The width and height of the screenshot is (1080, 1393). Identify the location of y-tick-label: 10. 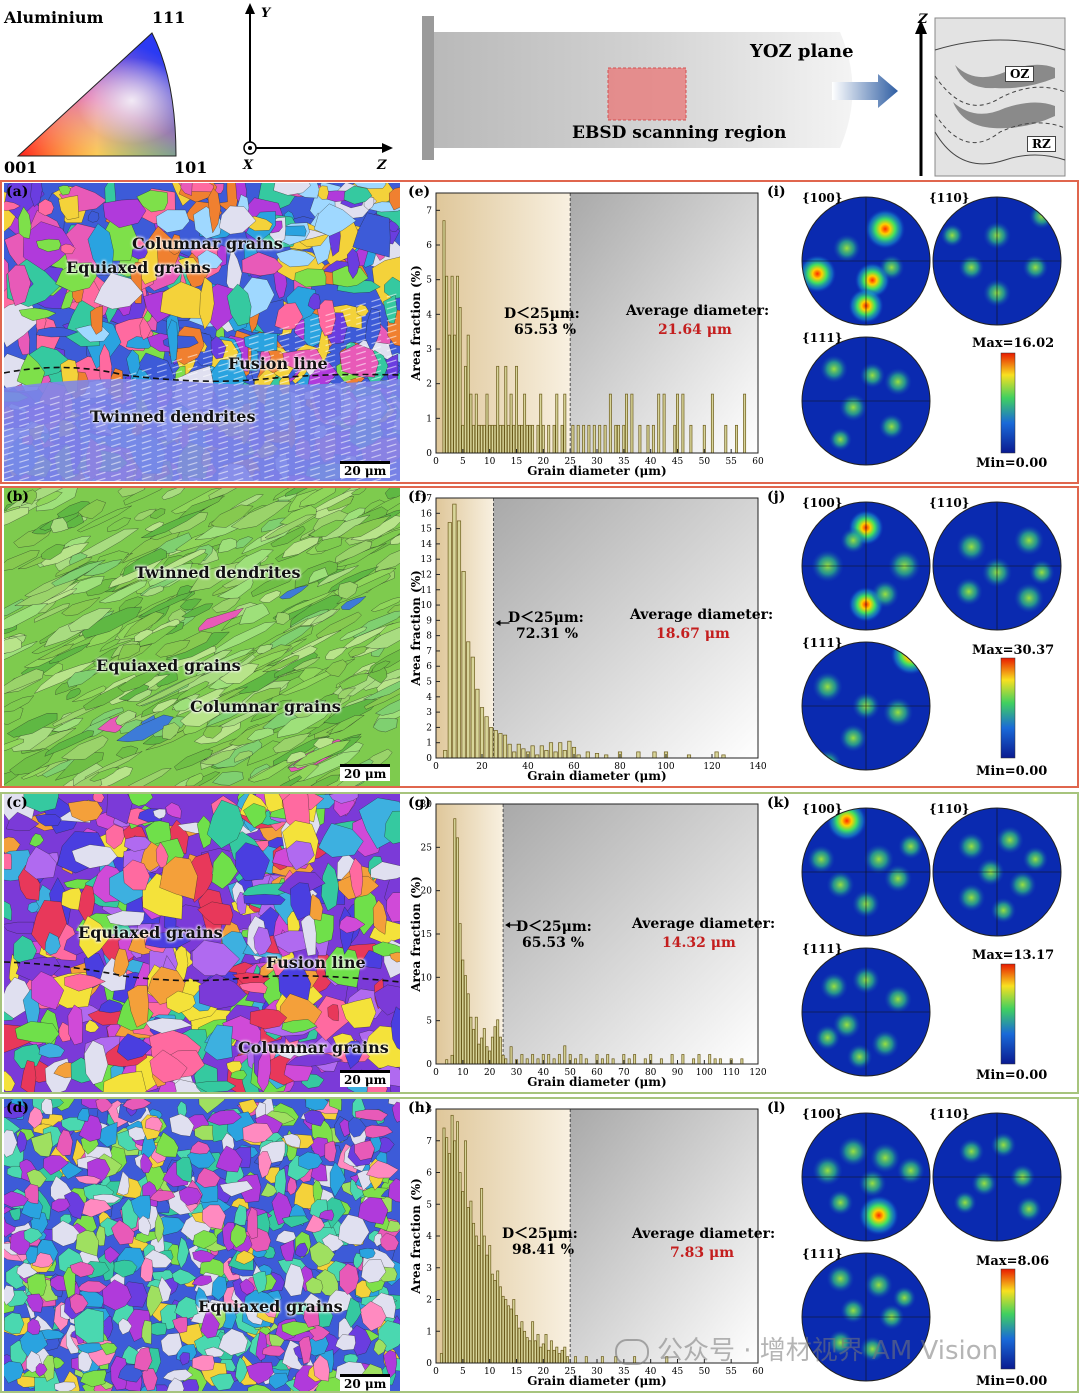
(427, 606).